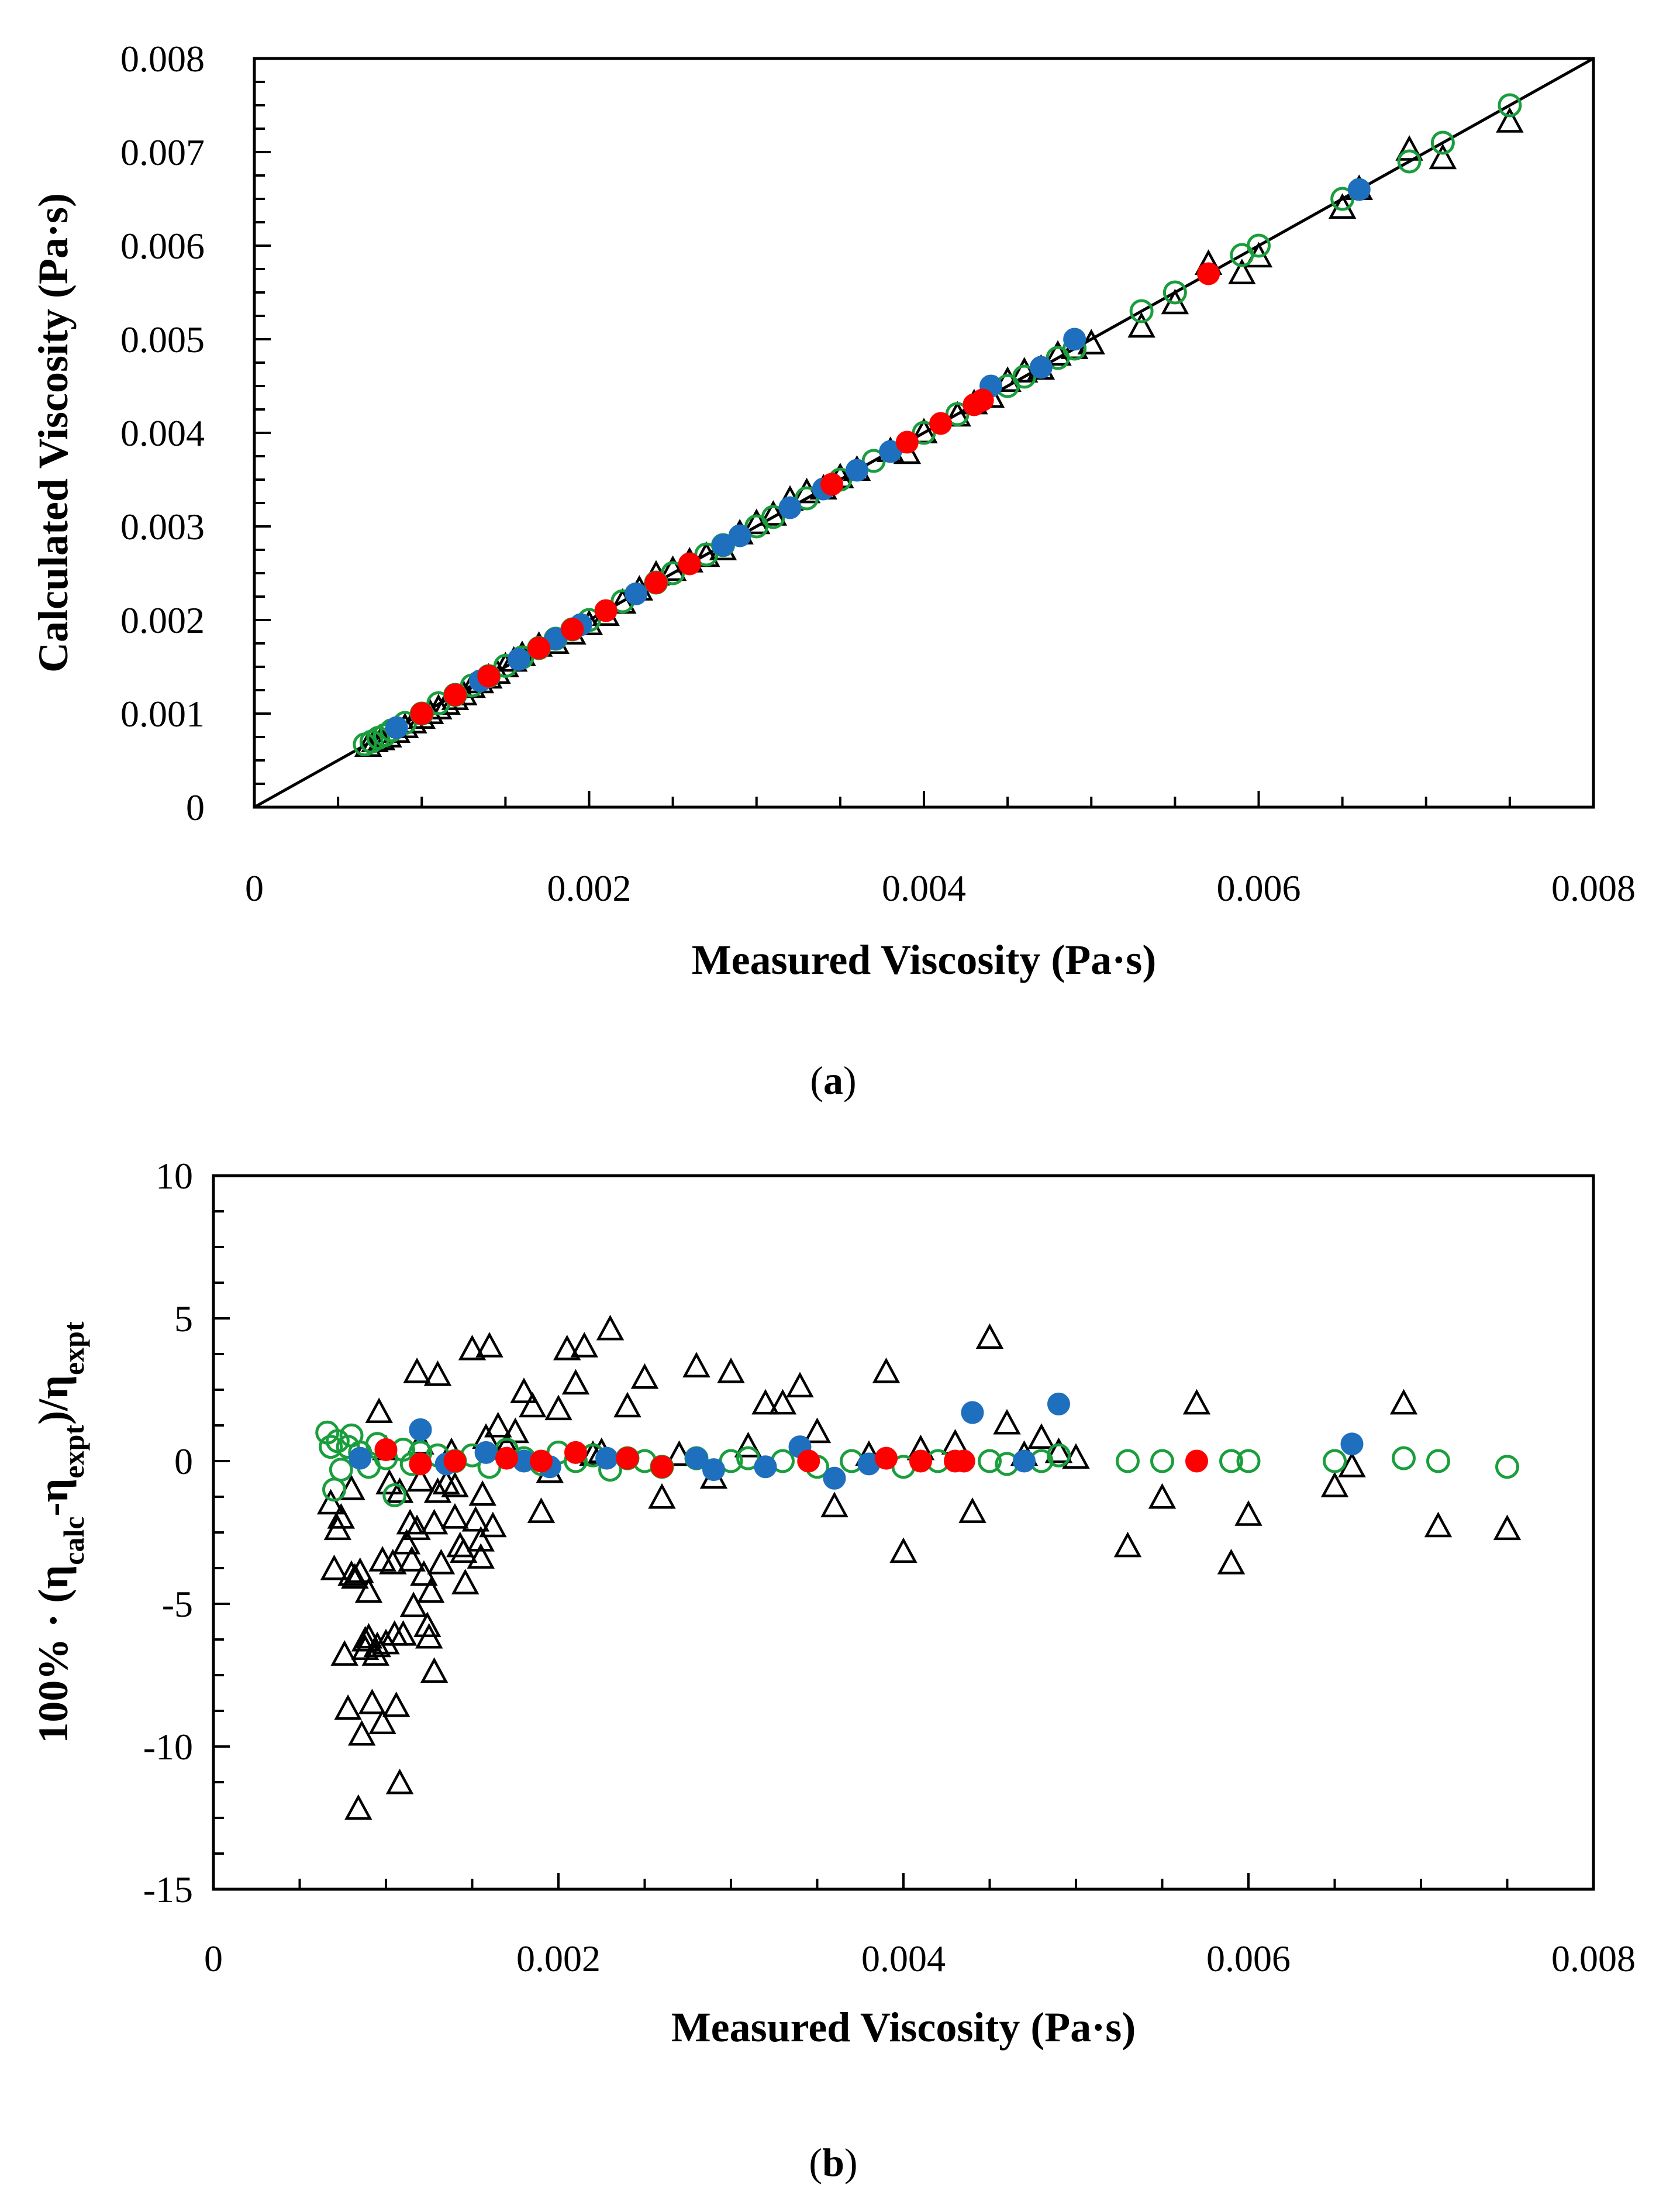 The width and height of the screenshot is (1680, 2208). Describe the element at coordinates (53, 433) in the screenshot. I see `y-axis-title-a: Calculated Viscosity (Pa·s)` at that location.